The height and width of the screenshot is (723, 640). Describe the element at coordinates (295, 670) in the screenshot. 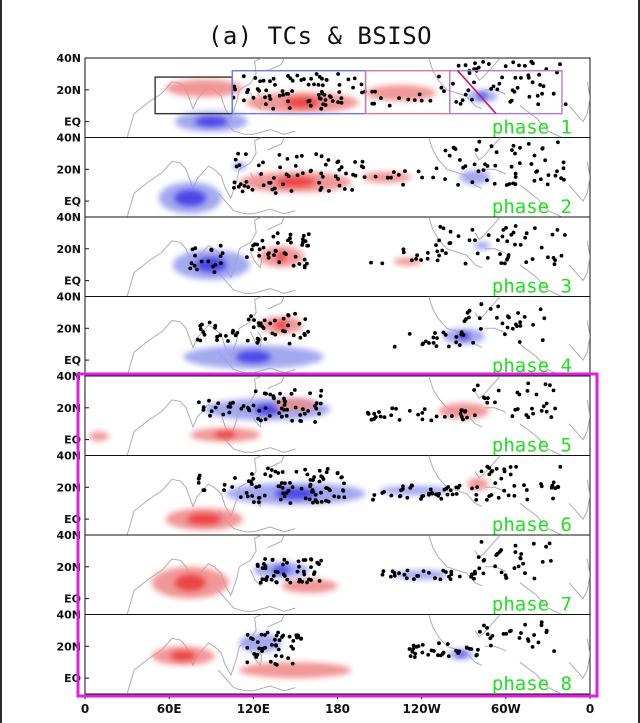

I see `positive-anomaly-blob` at that location.